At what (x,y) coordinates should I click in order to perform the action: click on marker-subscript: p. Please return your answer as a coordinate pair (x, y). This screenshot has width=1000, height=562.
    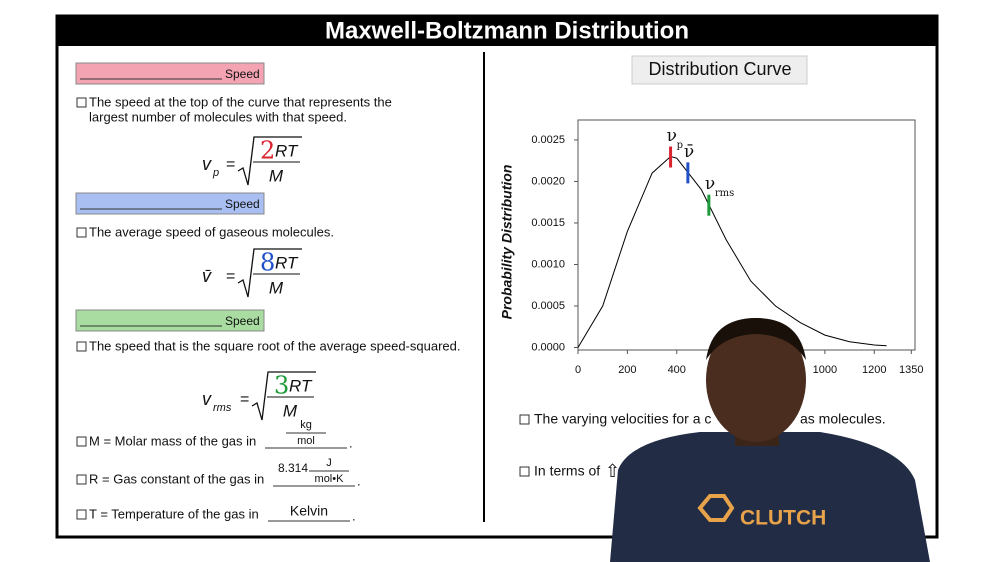
    Looking at the image, I should click on (680, 145).